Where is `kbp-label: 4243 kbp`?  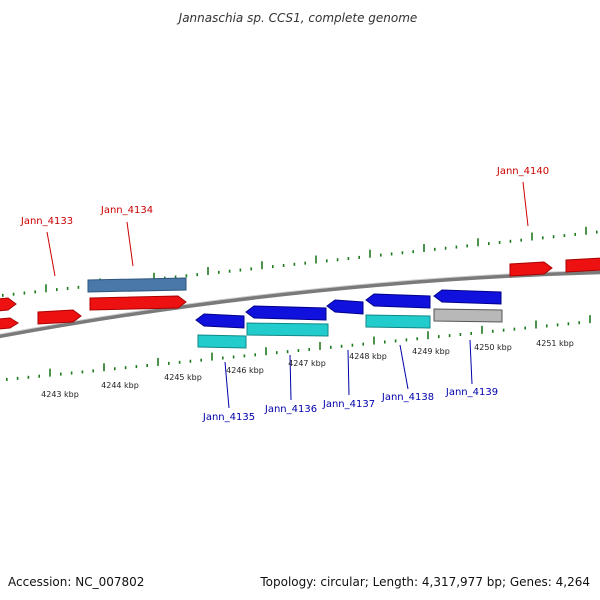 kbp-label: 4243 kbp is located at coordinates (60, 394).